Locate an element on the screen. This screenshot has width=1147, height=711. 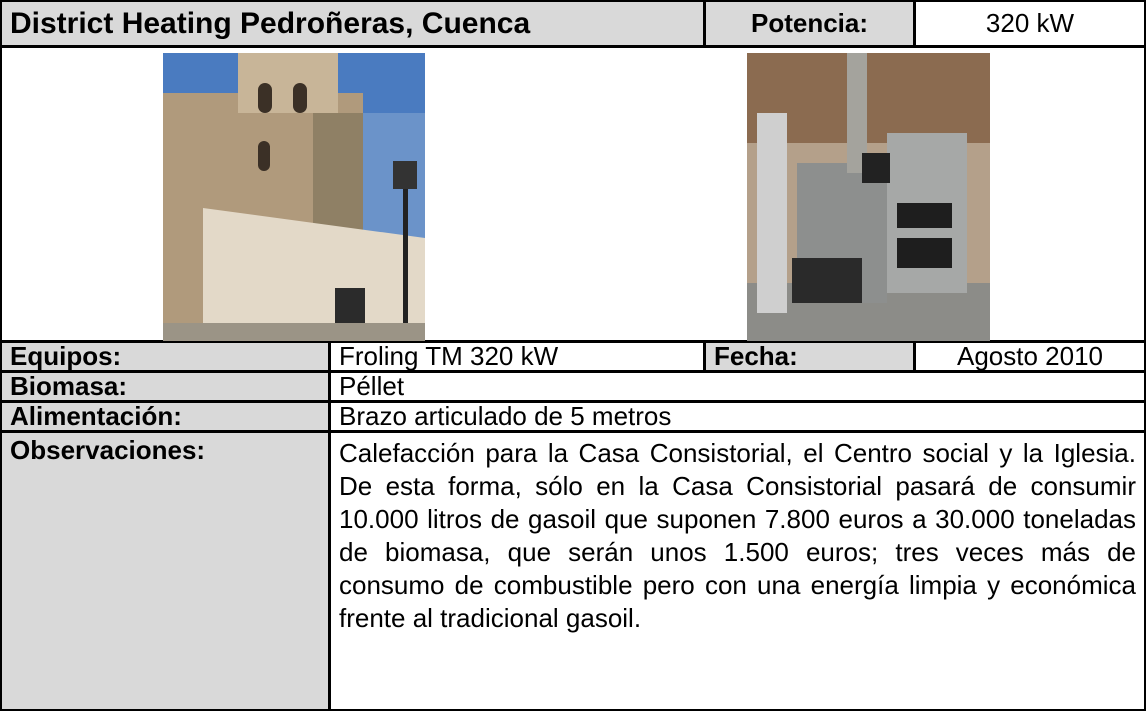
date-value: Agosto 2010 is located at coordinates (1030, 356).